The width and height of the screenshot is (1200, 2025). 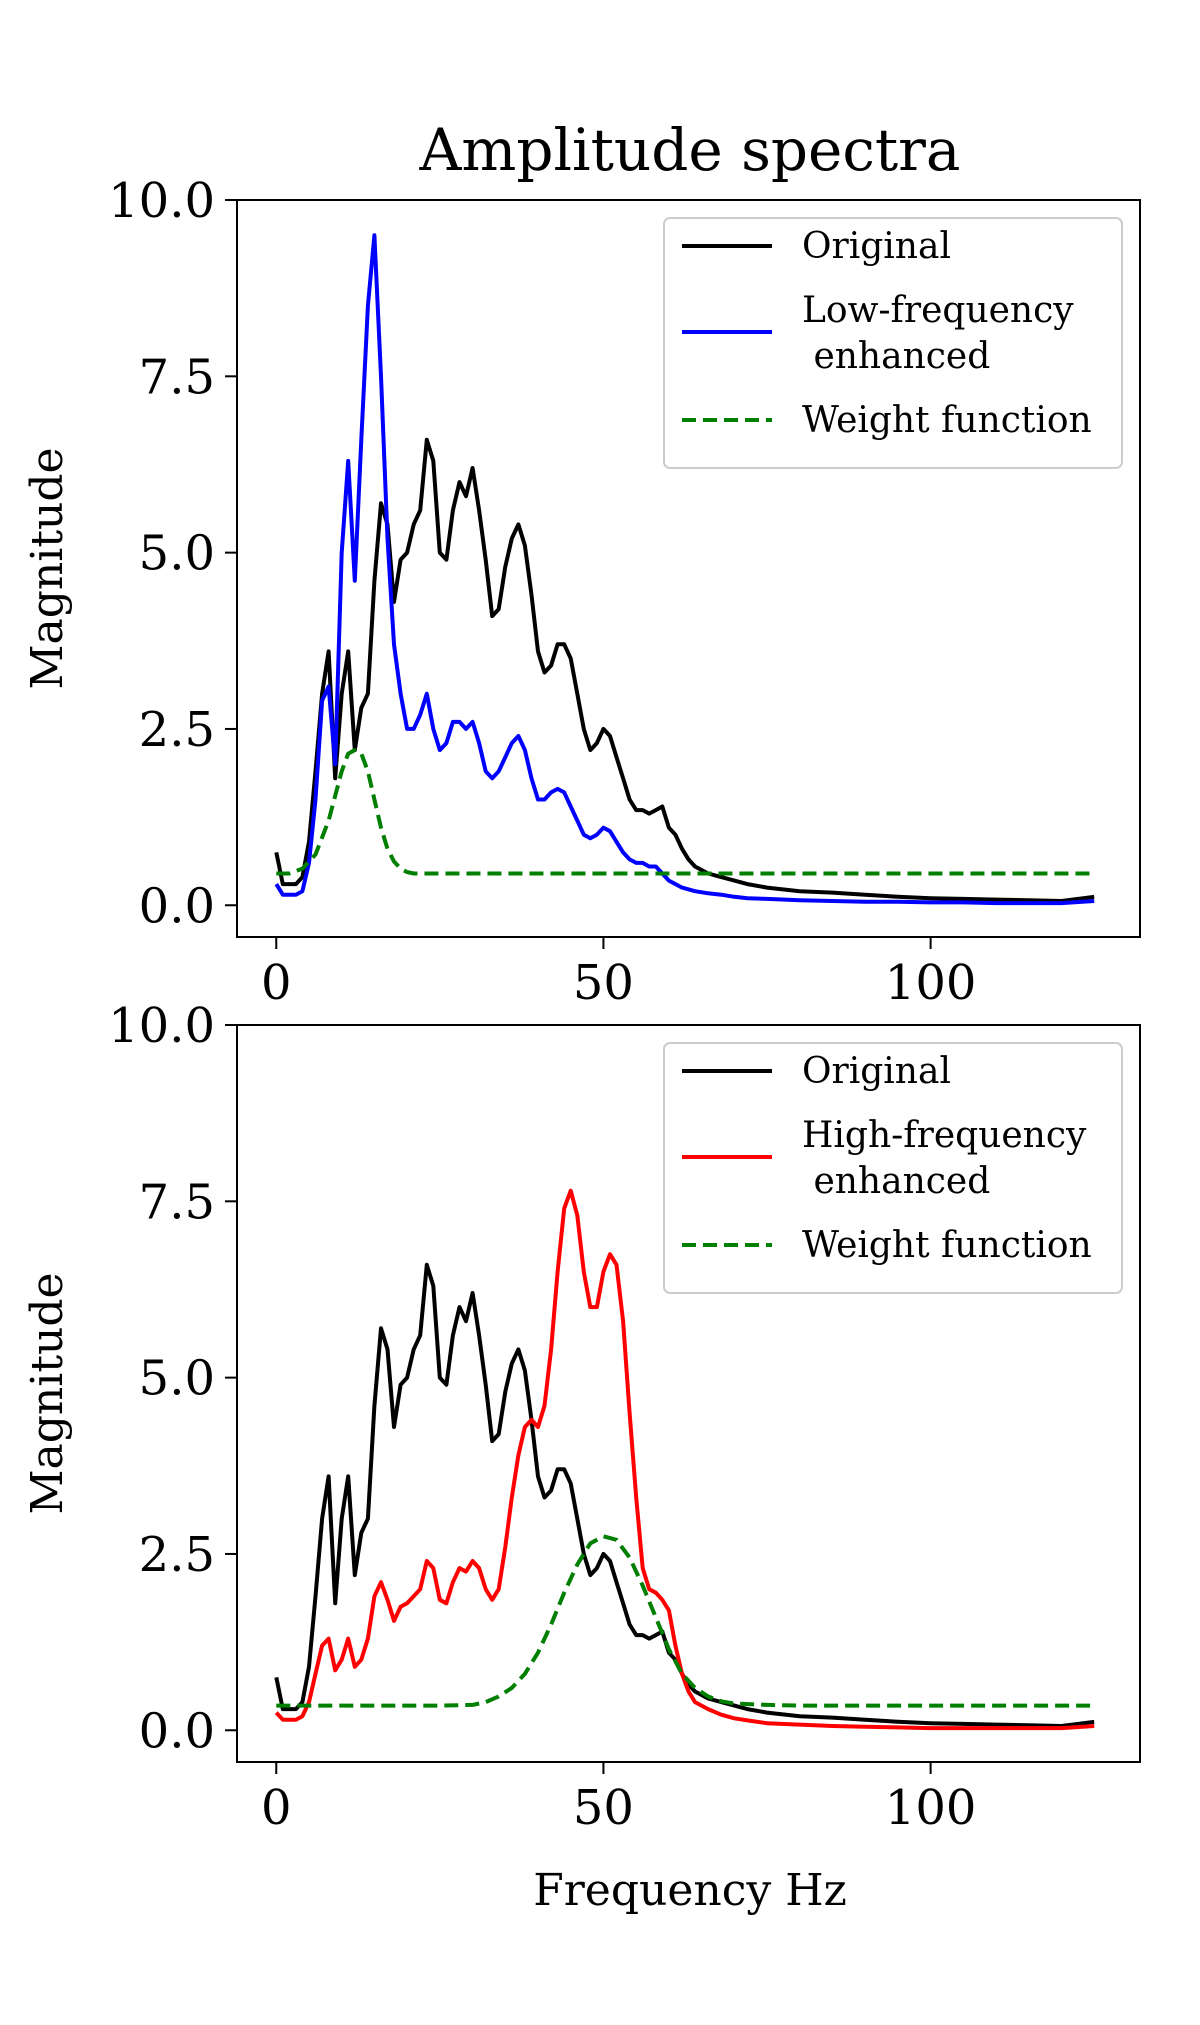 What do you see at coordinates (944, 1158) in the screenshot?
I see `legend-label: High-frequency enhanced` at bounding box center [944, 1158].